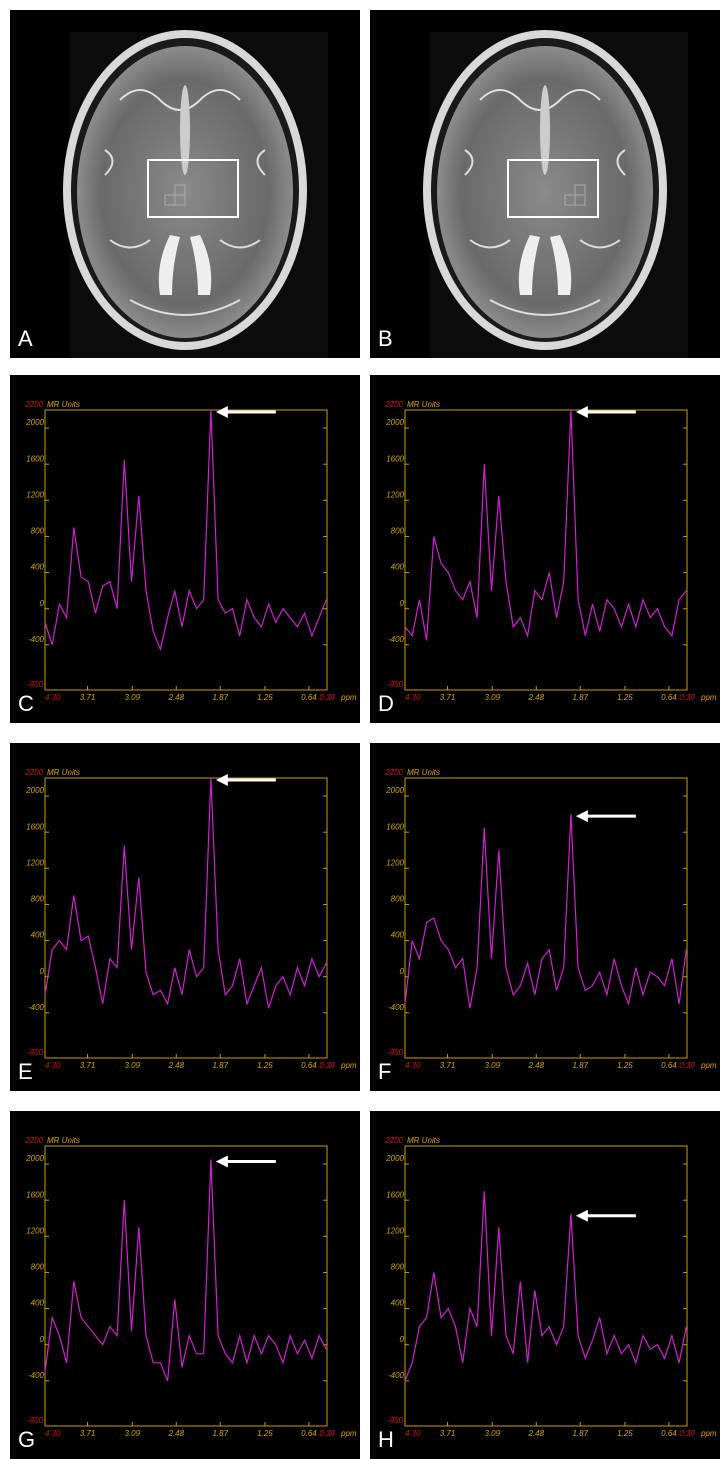 This screenshot has height=1459, width=721. What do you see at coordinates (386, 703) in the screenshot?
I see `panel-letter: D` at bounding box center [386, 703].